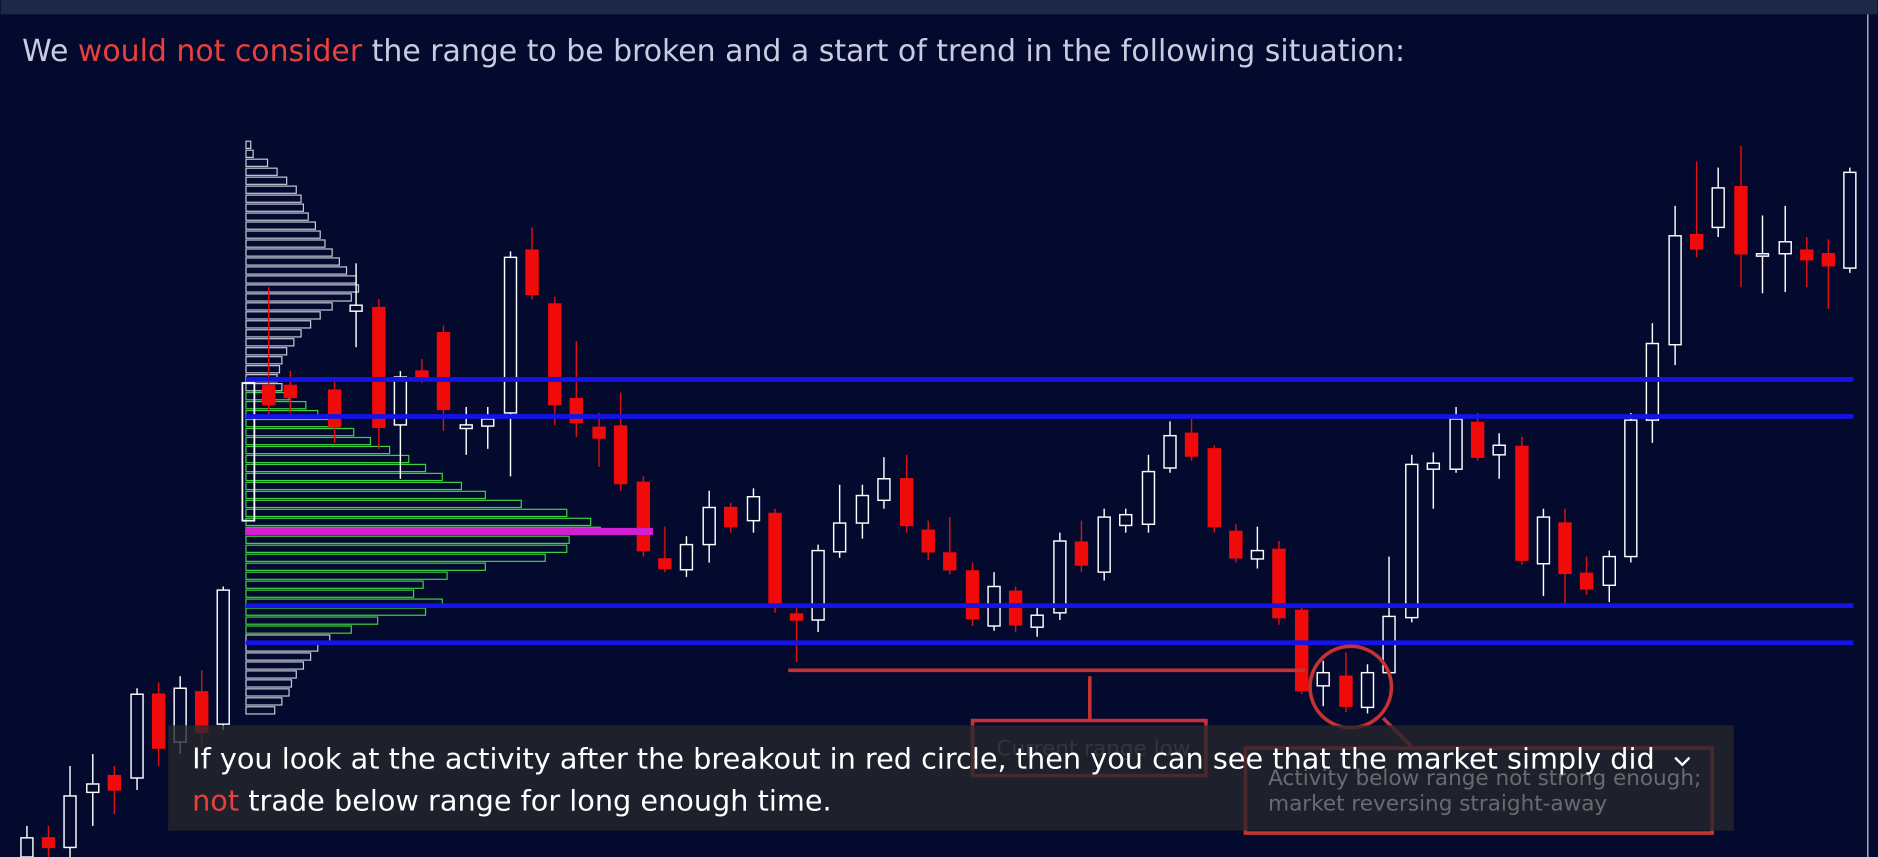  Describe the element at coordinates (1484, 778) in the screenshot. I see `annotation-text: Activity below range not strong enough;` at that location.